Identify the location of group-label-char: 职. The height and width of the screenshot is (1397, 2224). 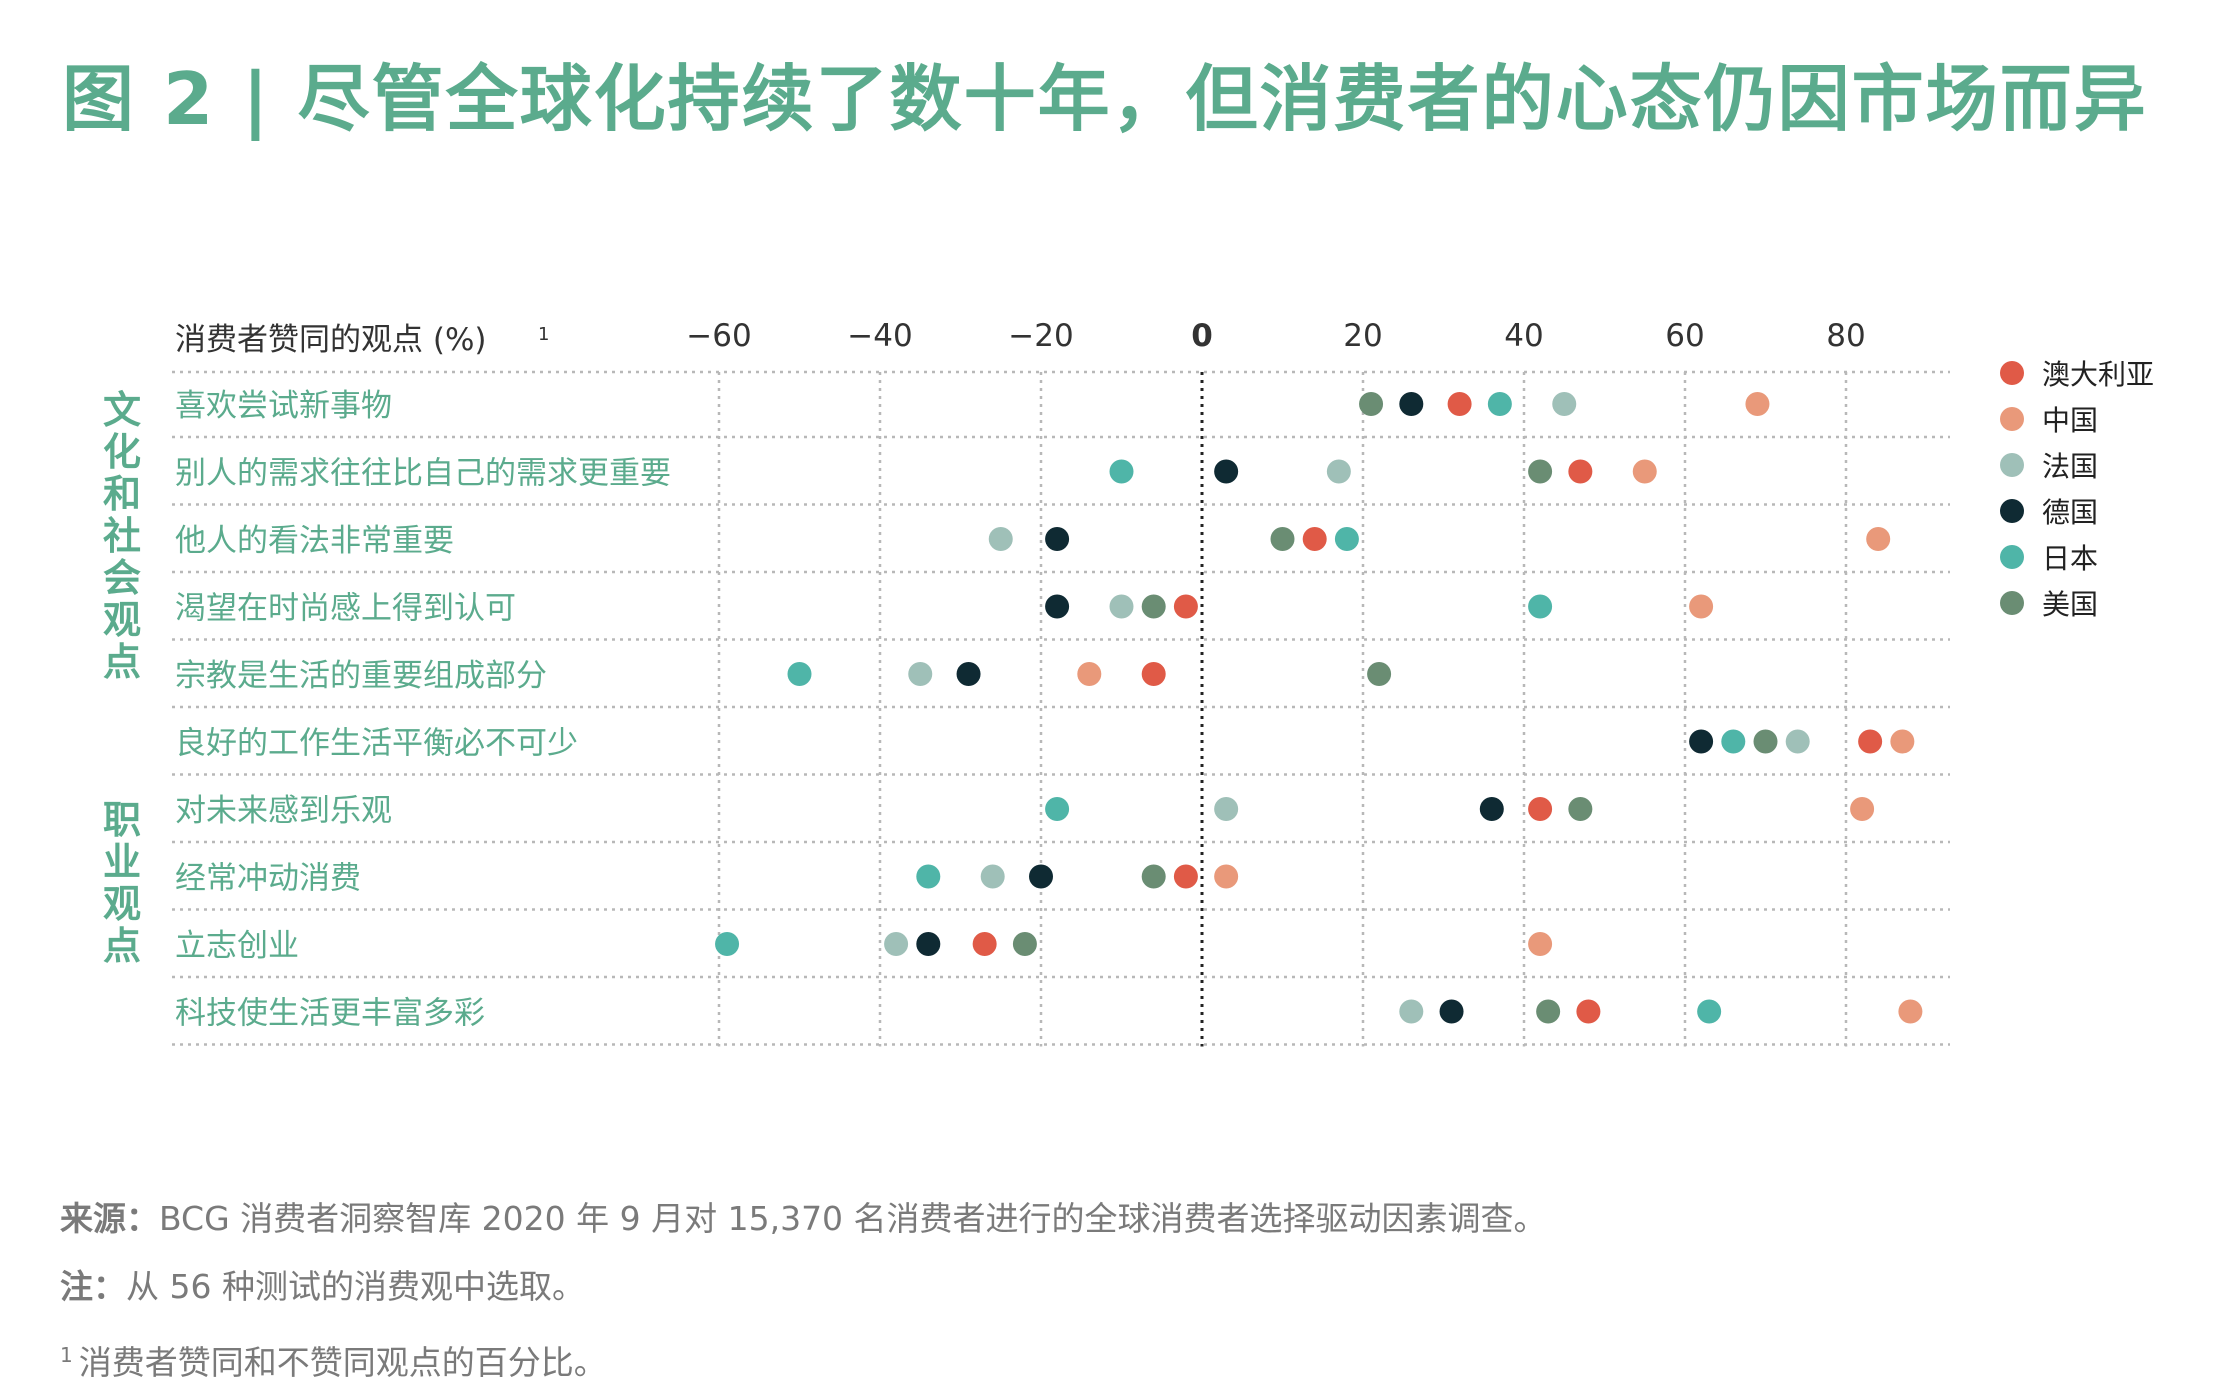
(122, 820).